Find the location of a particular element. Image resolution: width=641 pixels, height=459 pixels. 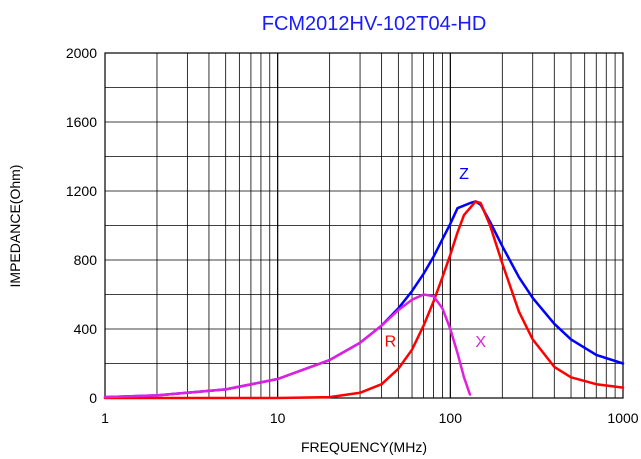

y-tick-label: 2000 is located at coordinates (81, 53).